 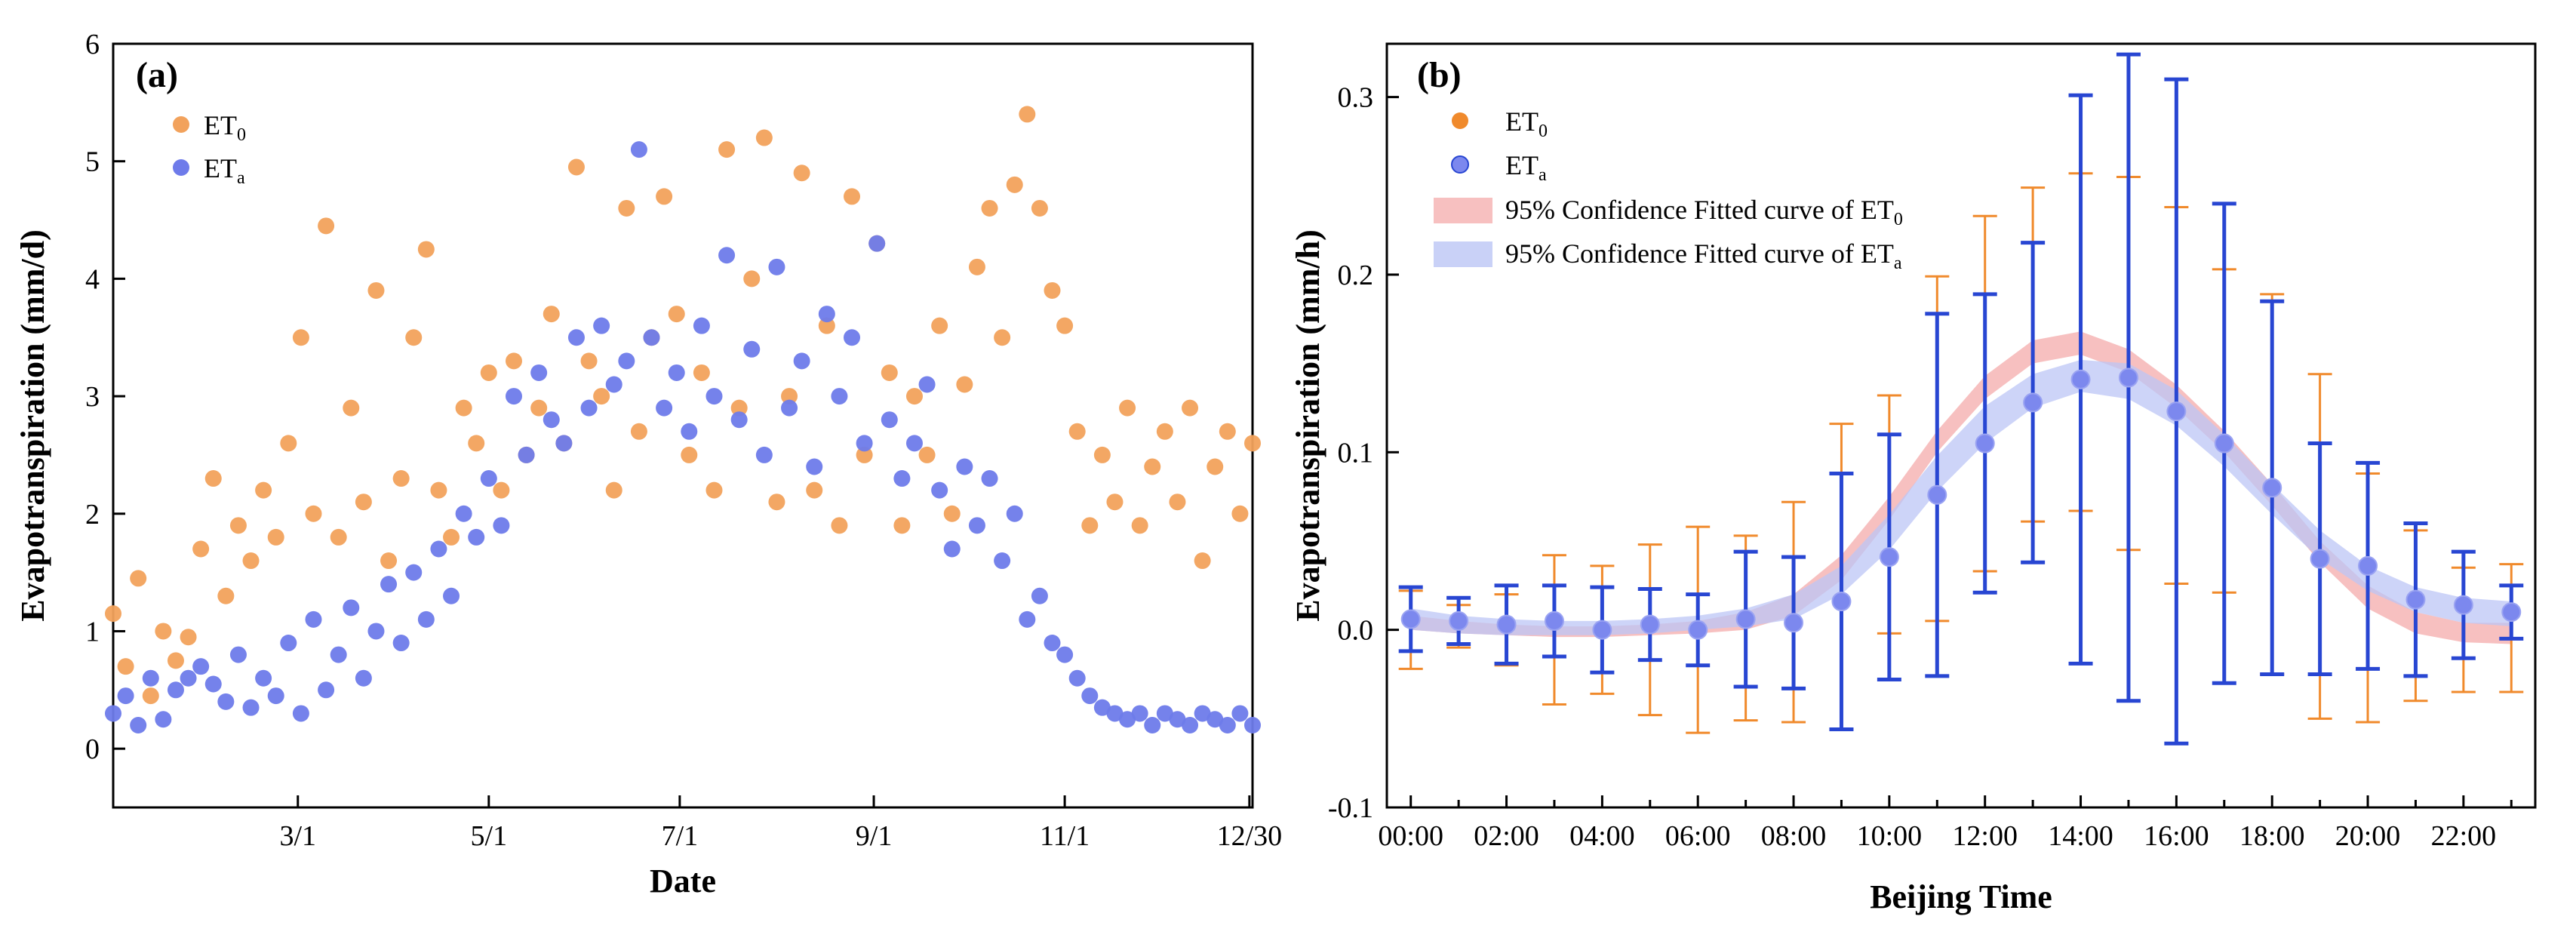 What do you see at coordinates (92, 514) in the screenshot?
I see `a-y-tick-label: 2` at bounding box center [92, 514].